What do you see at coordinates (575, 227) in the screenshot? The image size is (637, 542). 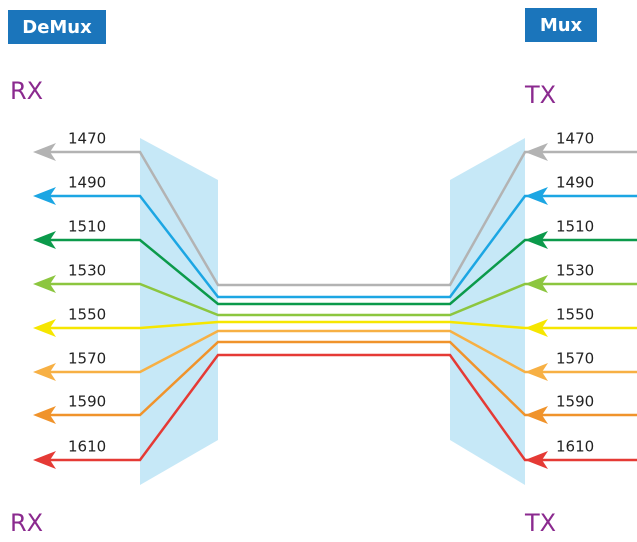 I see `wavelength-label-tx: 1510` at bounding box center [575, 227].